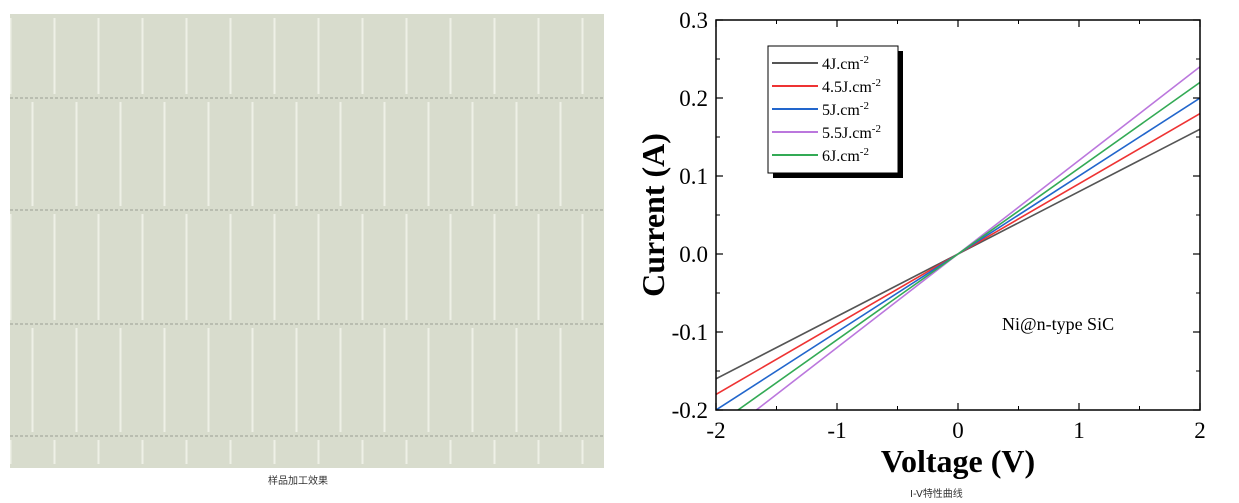 The image size is (1239, 503). What do you see at coordinates (851, 86) in the screenshot?
I see `legend-label-1: 4.5J.cm-2` at bounding box center [851, 86].